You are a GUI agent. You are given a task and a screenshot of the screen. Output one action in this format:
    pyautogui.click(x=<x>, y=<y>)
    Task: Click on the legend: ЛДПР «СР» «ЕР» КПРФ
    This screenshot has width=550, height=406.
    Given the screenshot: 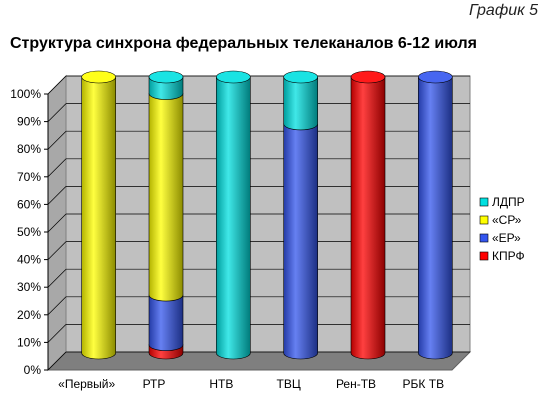 What is the action you would take?
    pyautogui.click(x=510, y=234)
    